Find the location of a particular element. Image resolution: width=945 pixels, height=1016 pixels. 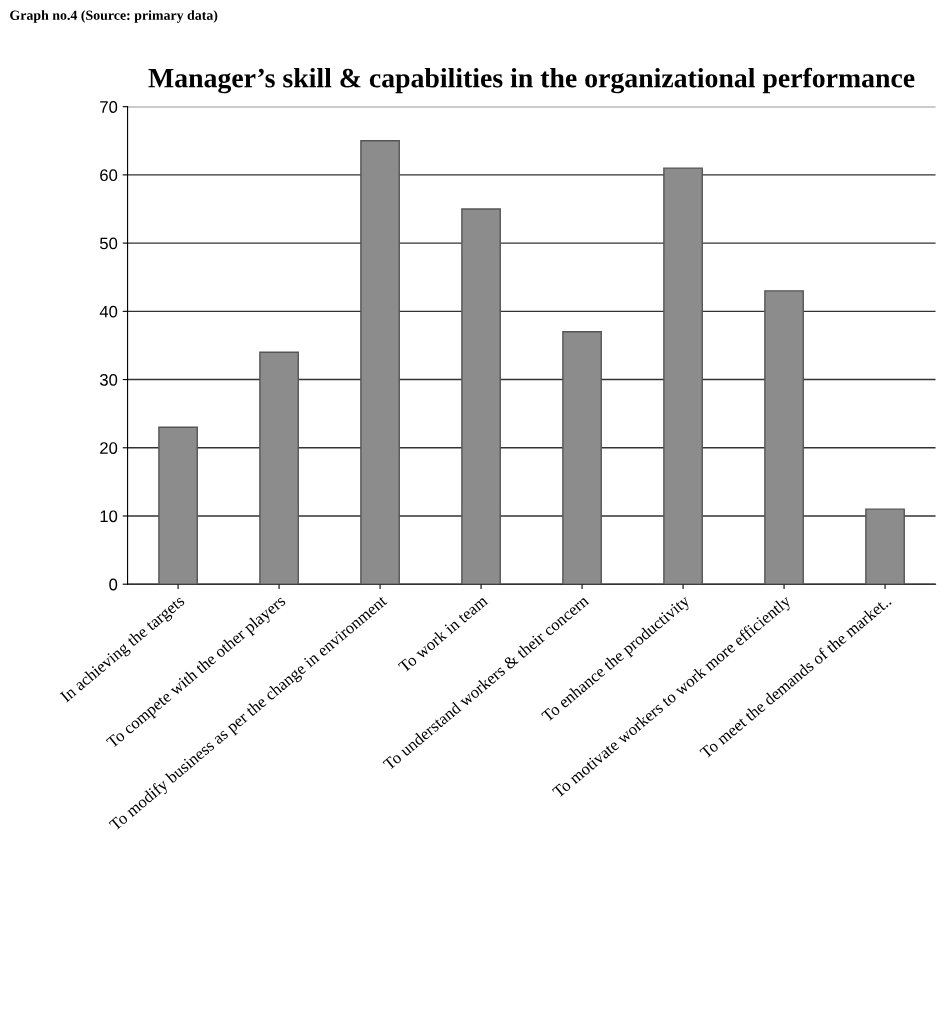

y-tick-label: 20 is located at coordinates (109, 448).